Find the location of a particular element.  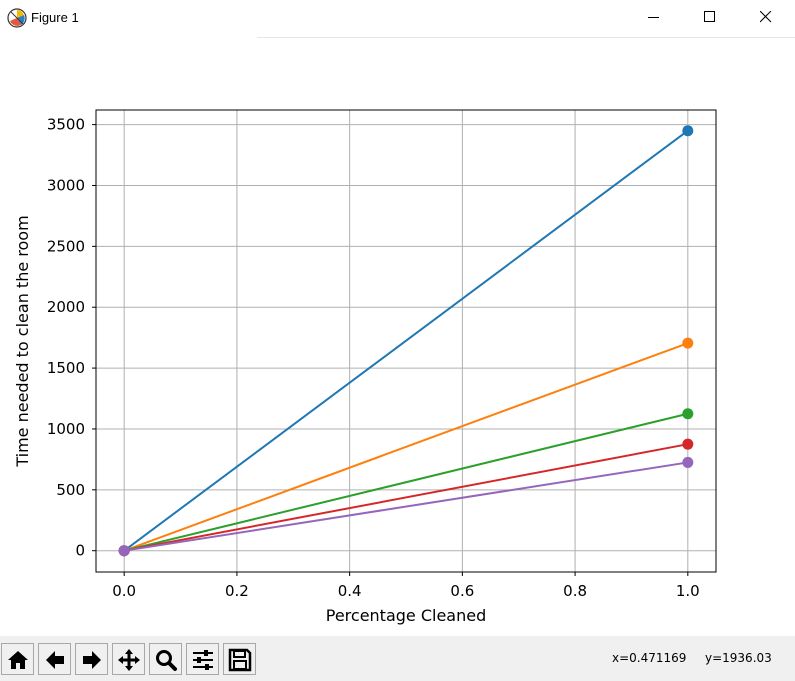

floppy-disk-icon is located at coordinates (240, 660).